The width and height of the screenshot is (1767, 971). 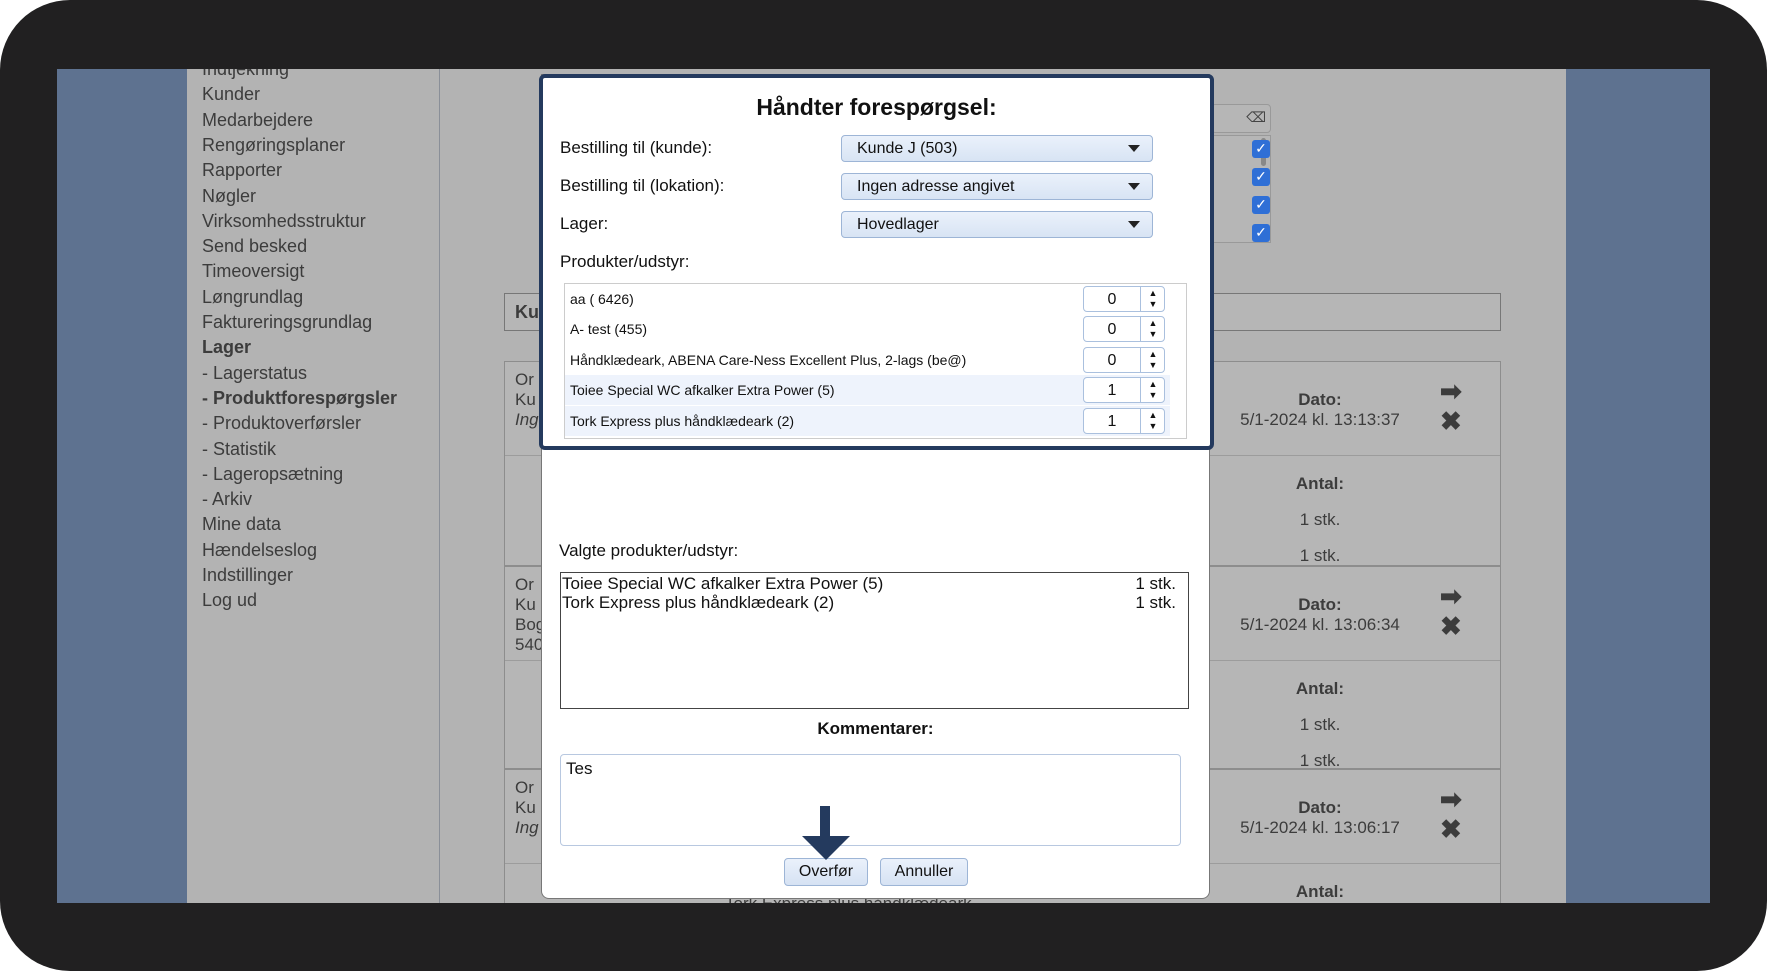 I want to click on location-select: Ingen adresse angivet, so click(x=997, y=186).